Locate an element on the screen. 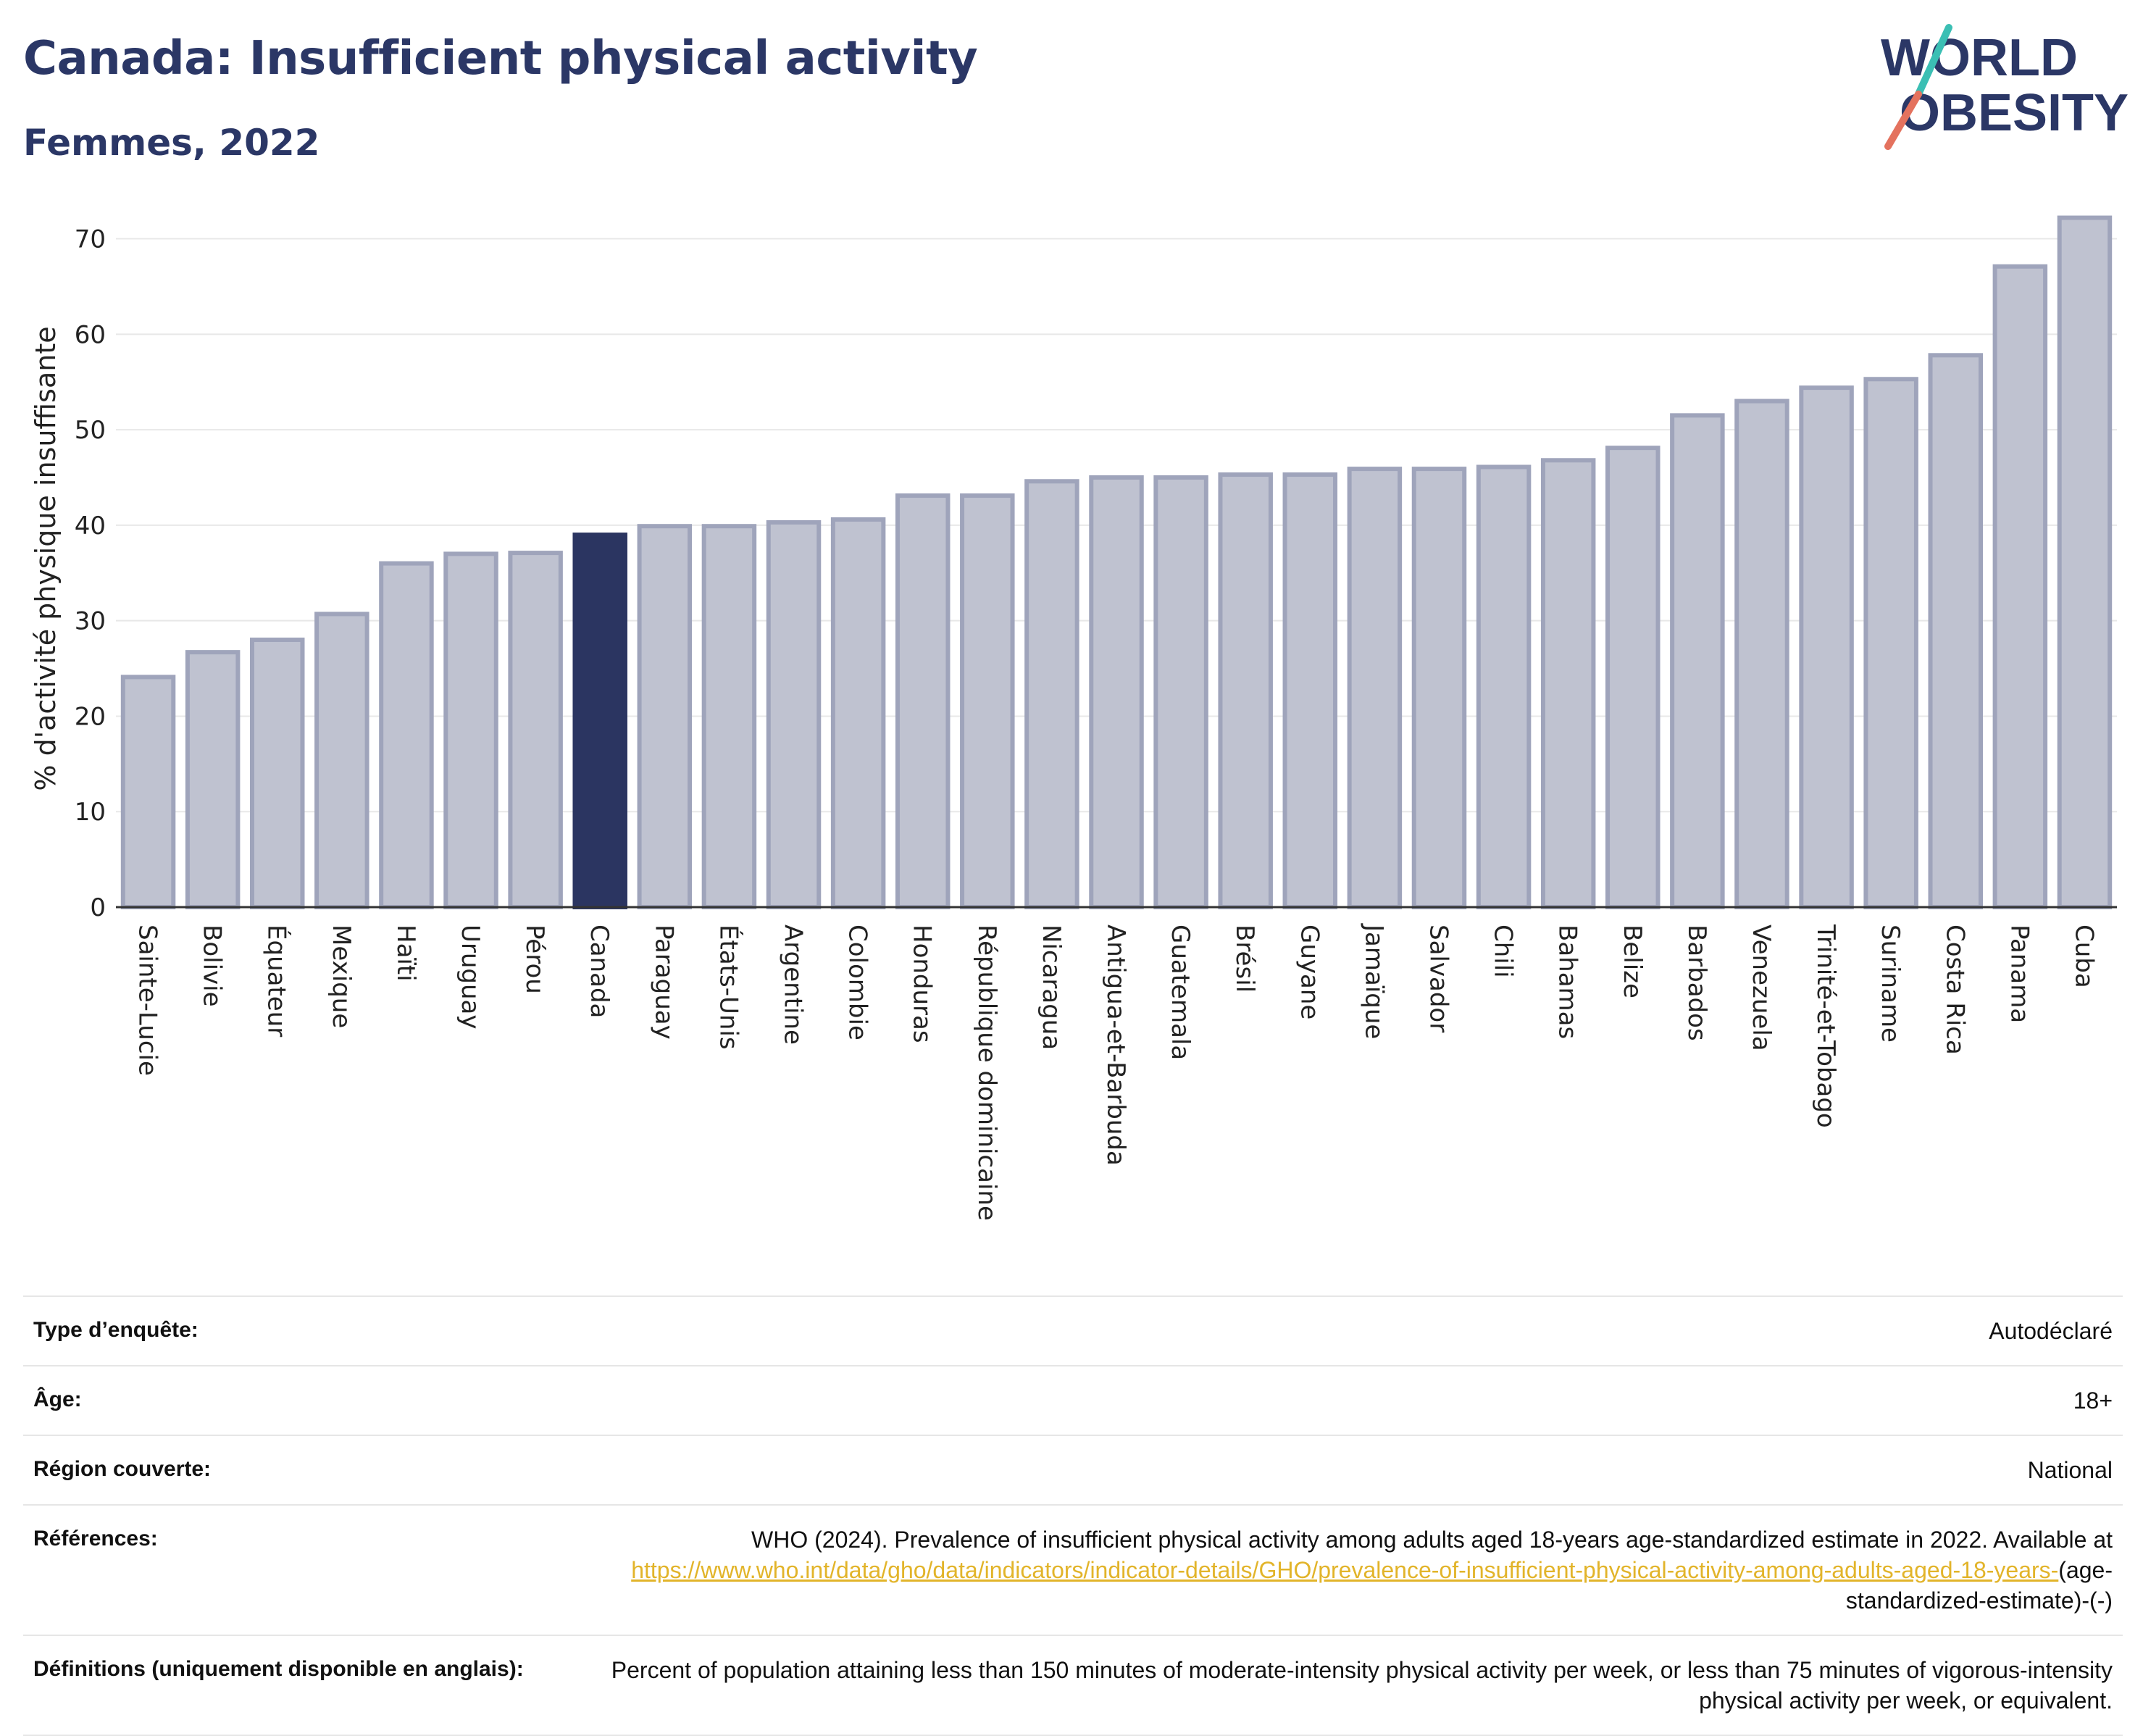 This screenshot has height=1736, width=2143. meta-age-value: 18+ is located at coordinates (1332, 1400).